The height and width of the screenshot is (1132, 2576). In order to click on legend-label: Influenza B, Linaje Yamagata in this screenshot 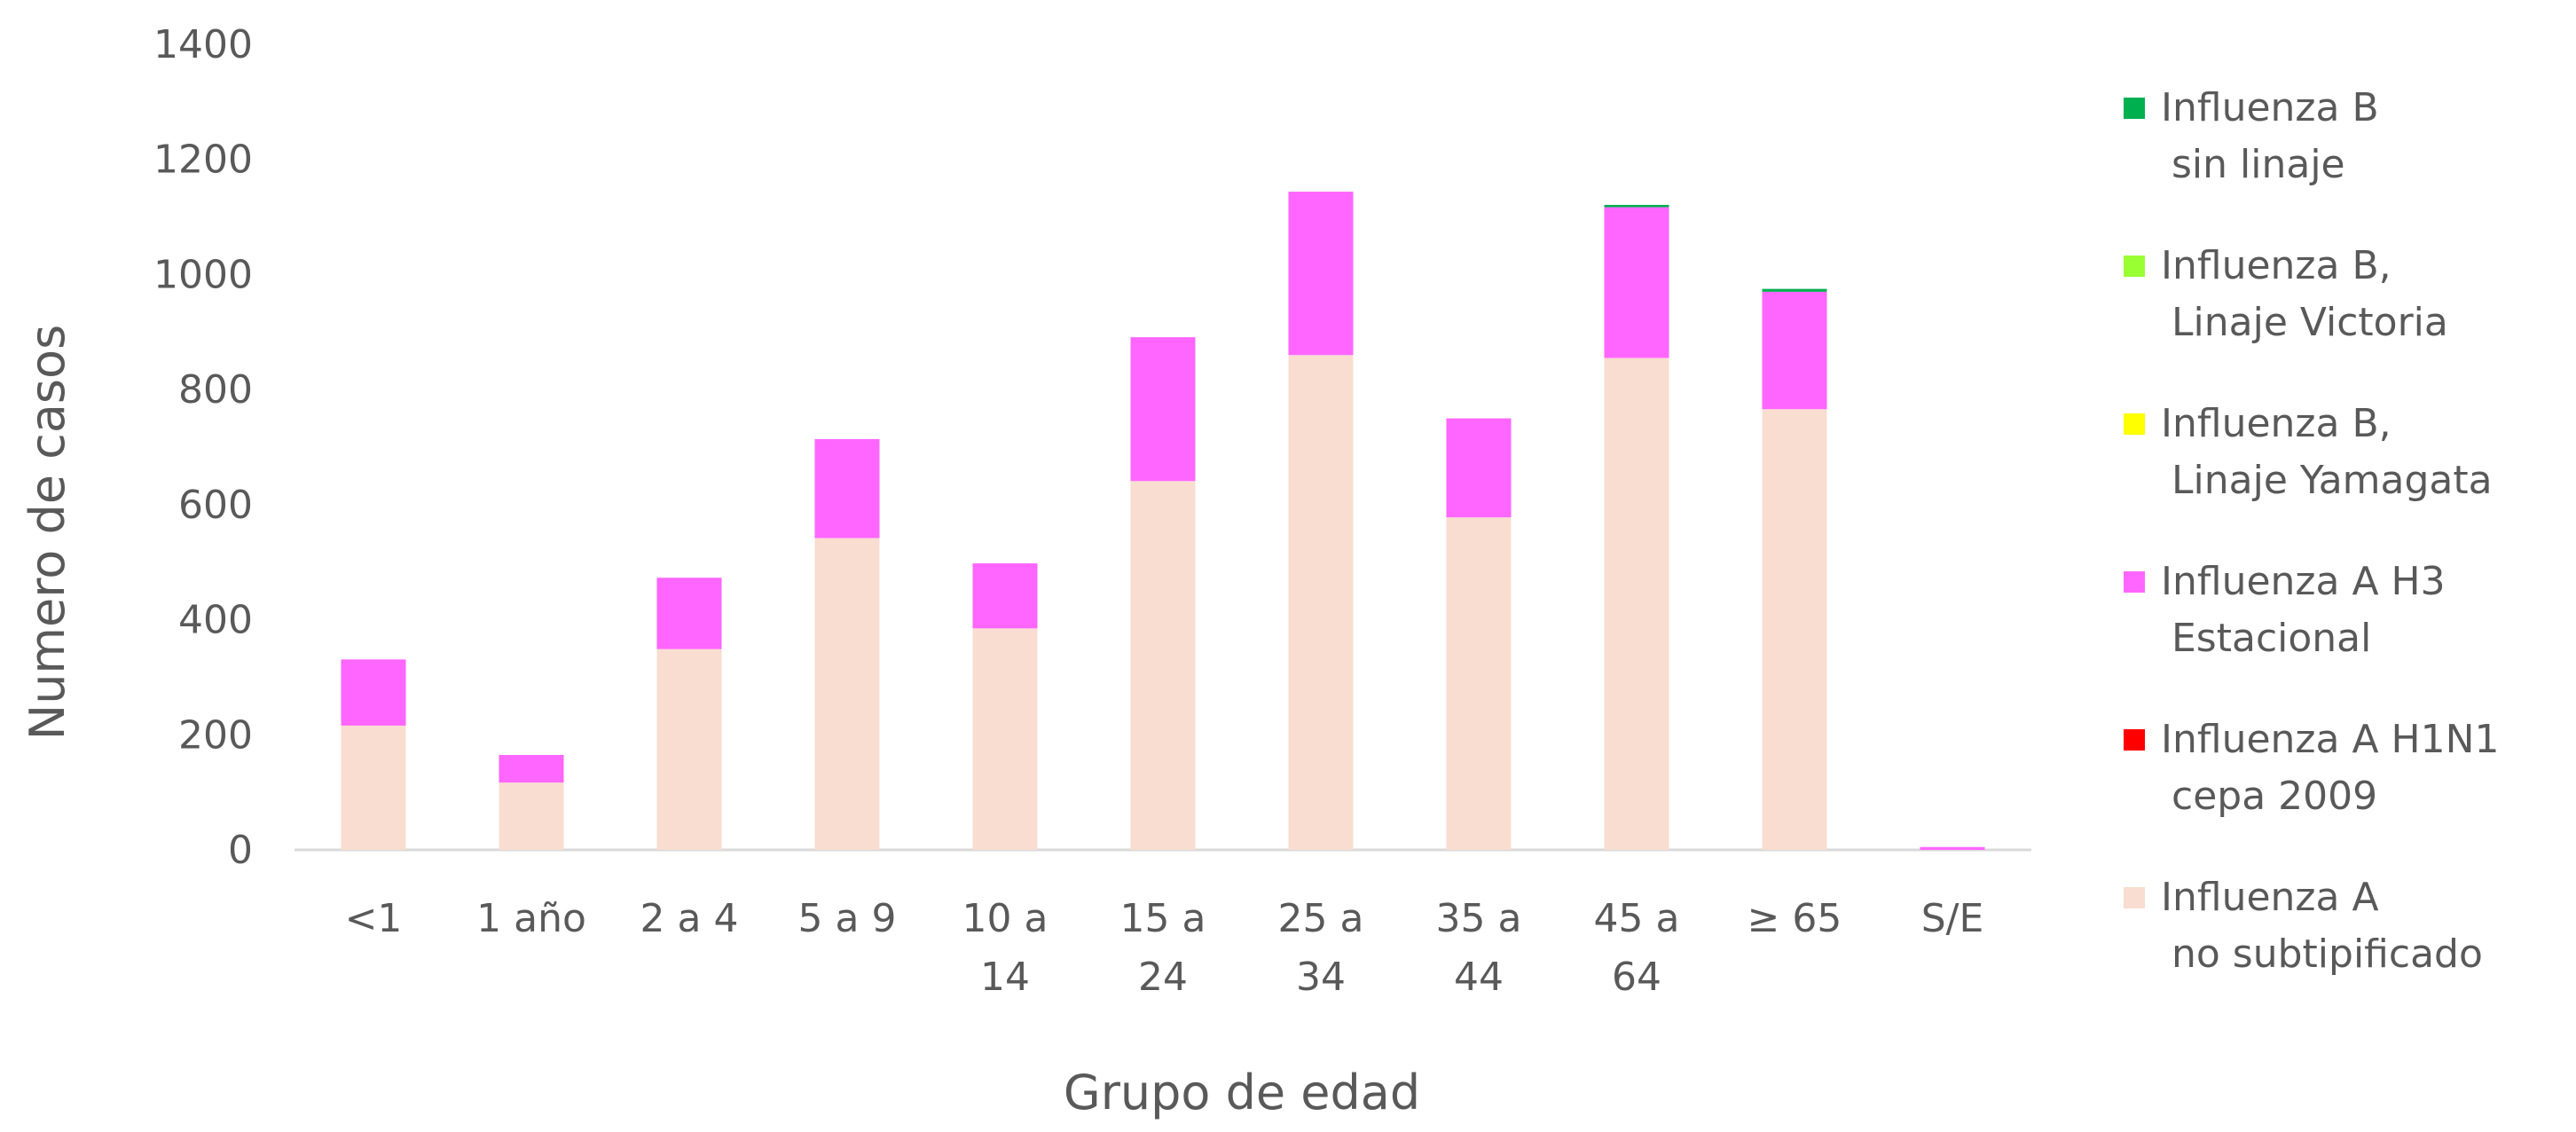, I will do `click(2327, 452)`.